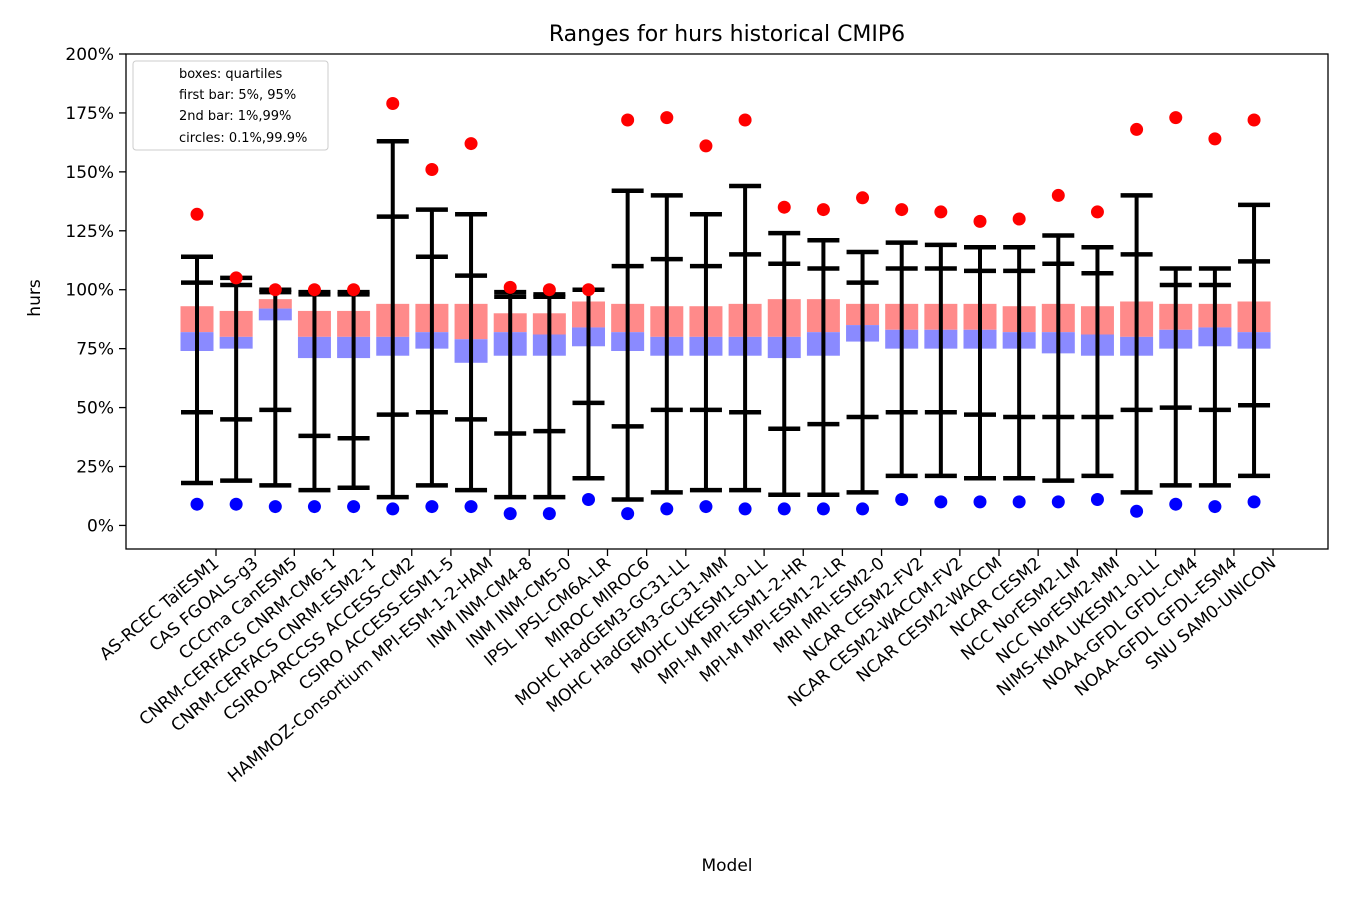 The image size is (1350, 900). What do you see at coordinates (95, 409) in the screenshot?
I see `y-tick-label: 50%` at bounding box center [95, 409].